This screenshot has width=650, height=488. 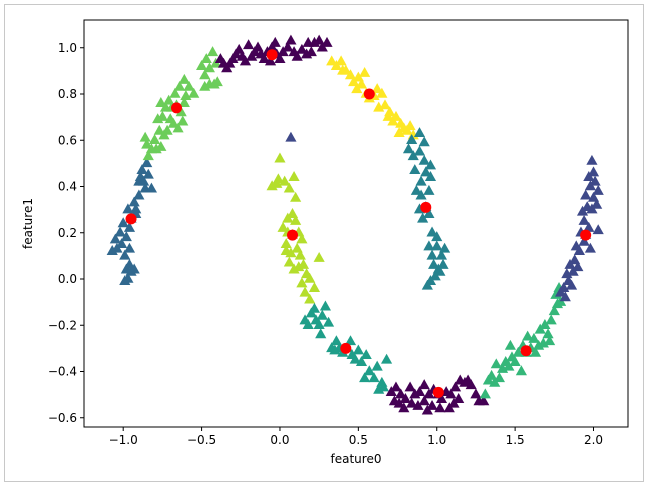 I want to click on y-tick-label: 0.0, so click(x=67, y=279).